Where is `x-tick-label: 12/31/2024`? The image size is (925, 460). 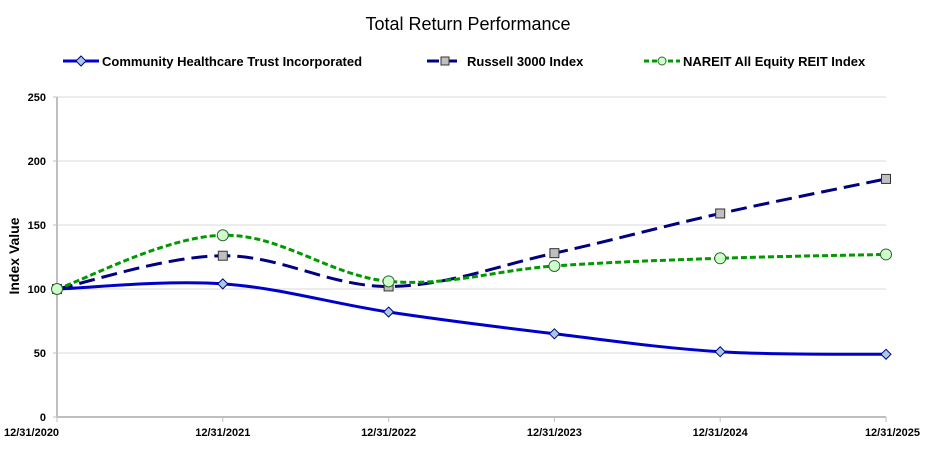
x-tick-label: 12/31/2024 is located at coordinates (721, 433).